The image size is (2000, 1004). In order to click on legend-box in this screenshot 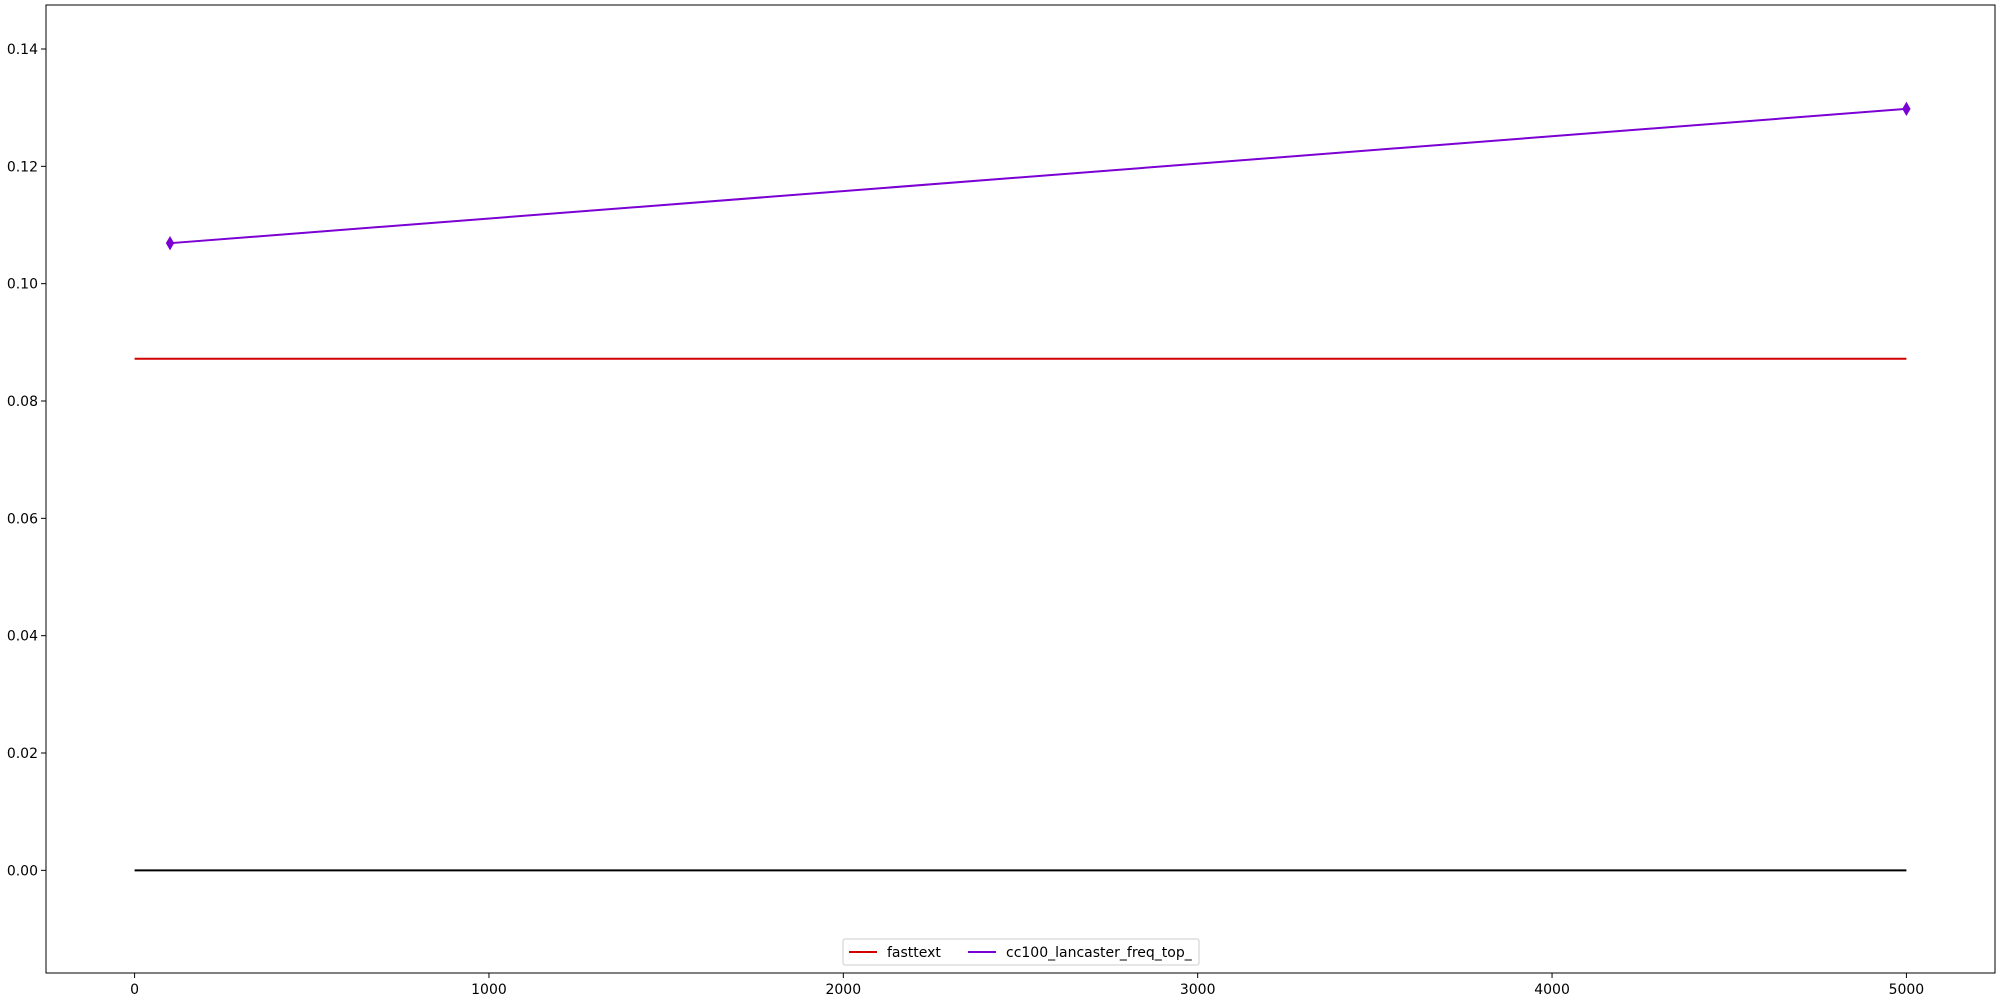, I will do `click(1021, 952)`.